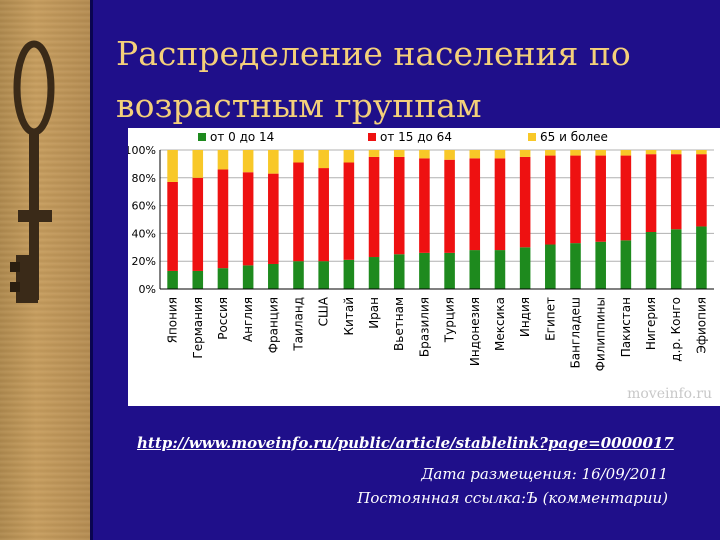 The width and height of the screenshot is (720, 540). What do you see at coordinates (198, 328) in the screenshot?
I see `x-tick-label: Германия` at bounding box center [198, 328].